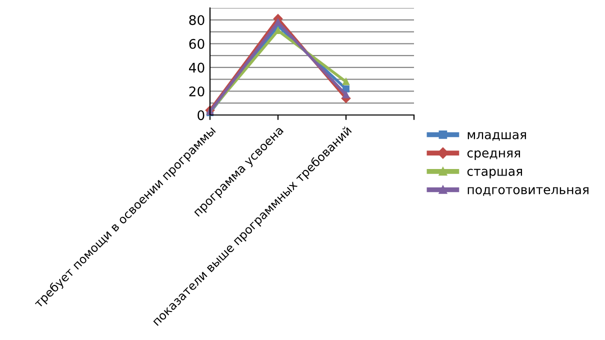 The width and height of the screenshot is (605, 340). I want to click on y-tick-label: 60, so click(196, 43).